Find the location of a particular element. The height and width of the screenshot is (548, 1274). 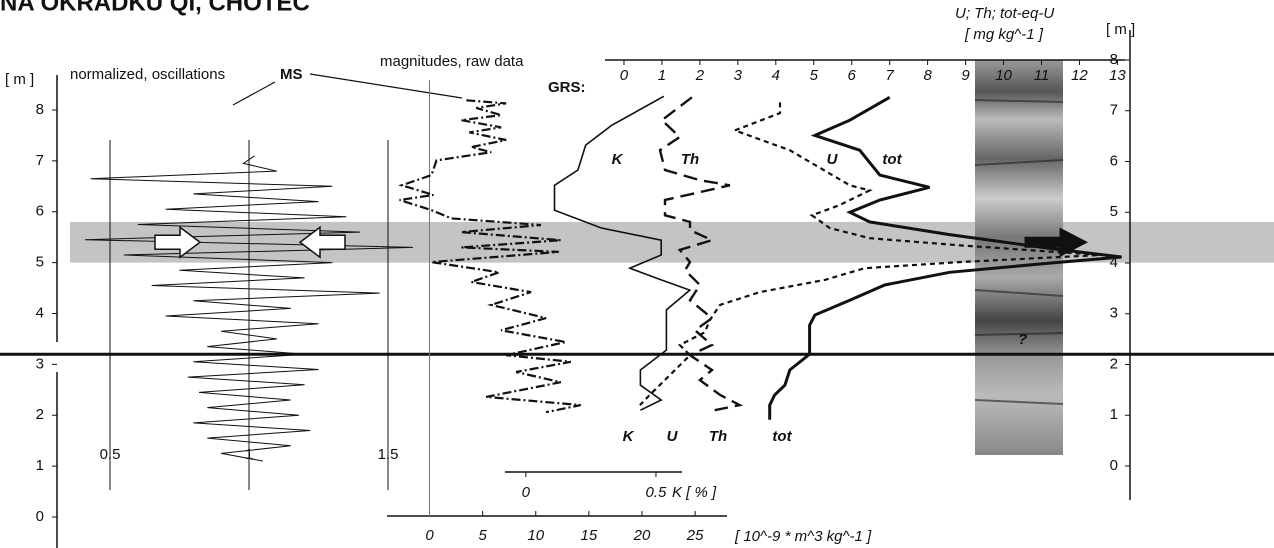

x-tick-label: 0 is located at coordinates (624, 75).